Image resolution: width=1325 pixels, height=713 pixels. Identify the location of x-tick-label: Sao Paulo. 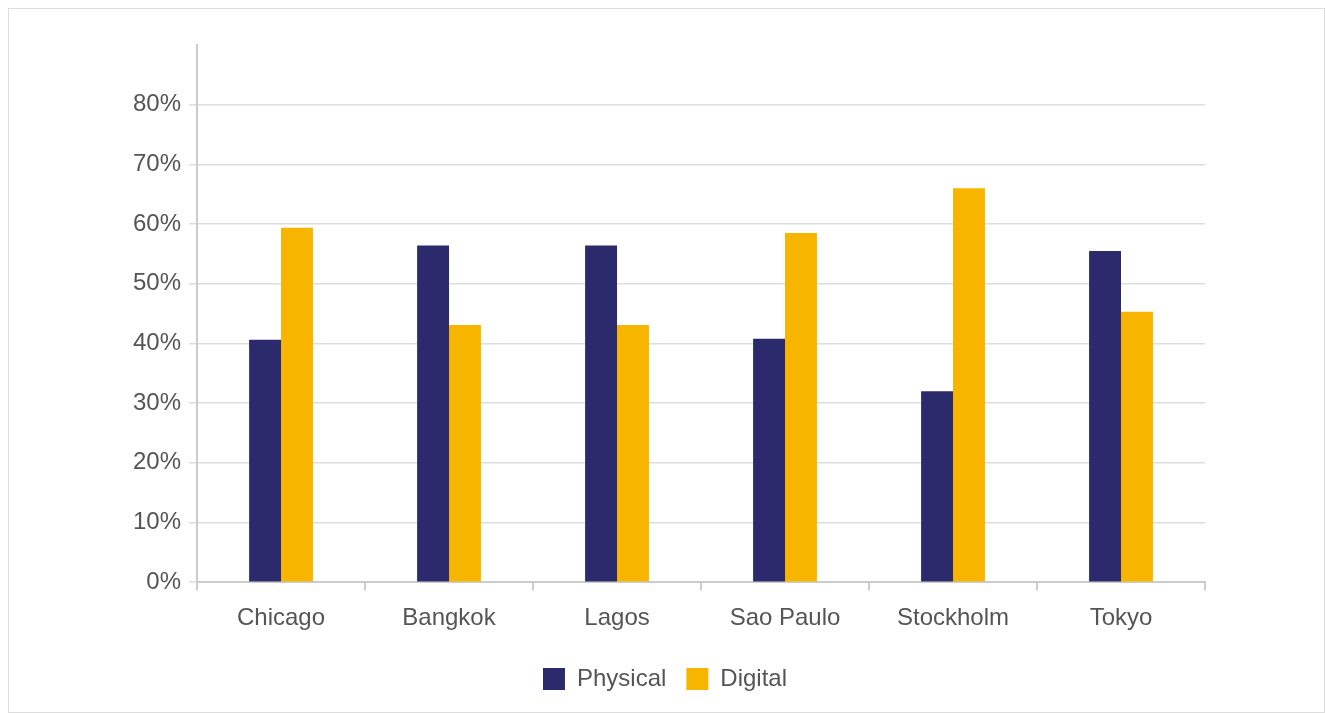
(785, 617).